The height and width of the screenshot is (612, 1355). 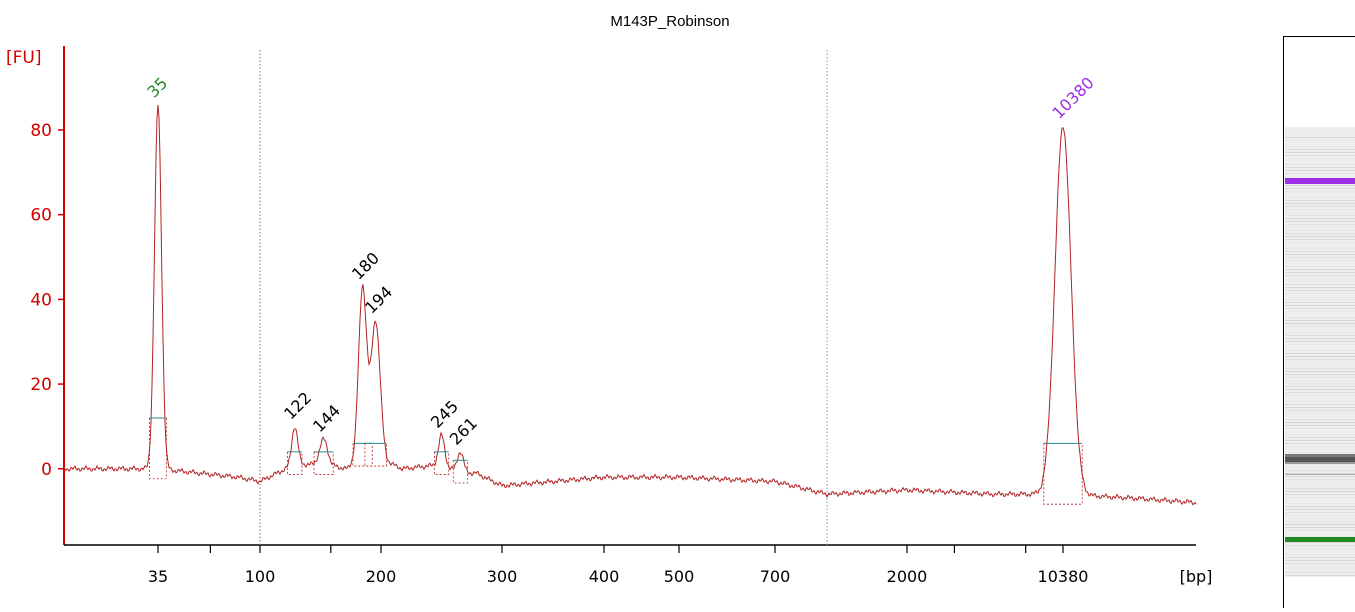 What do you see at coordinates (1320, 352) in the screenshot?
I see `gel-image` at bounding box center [1320, 352].